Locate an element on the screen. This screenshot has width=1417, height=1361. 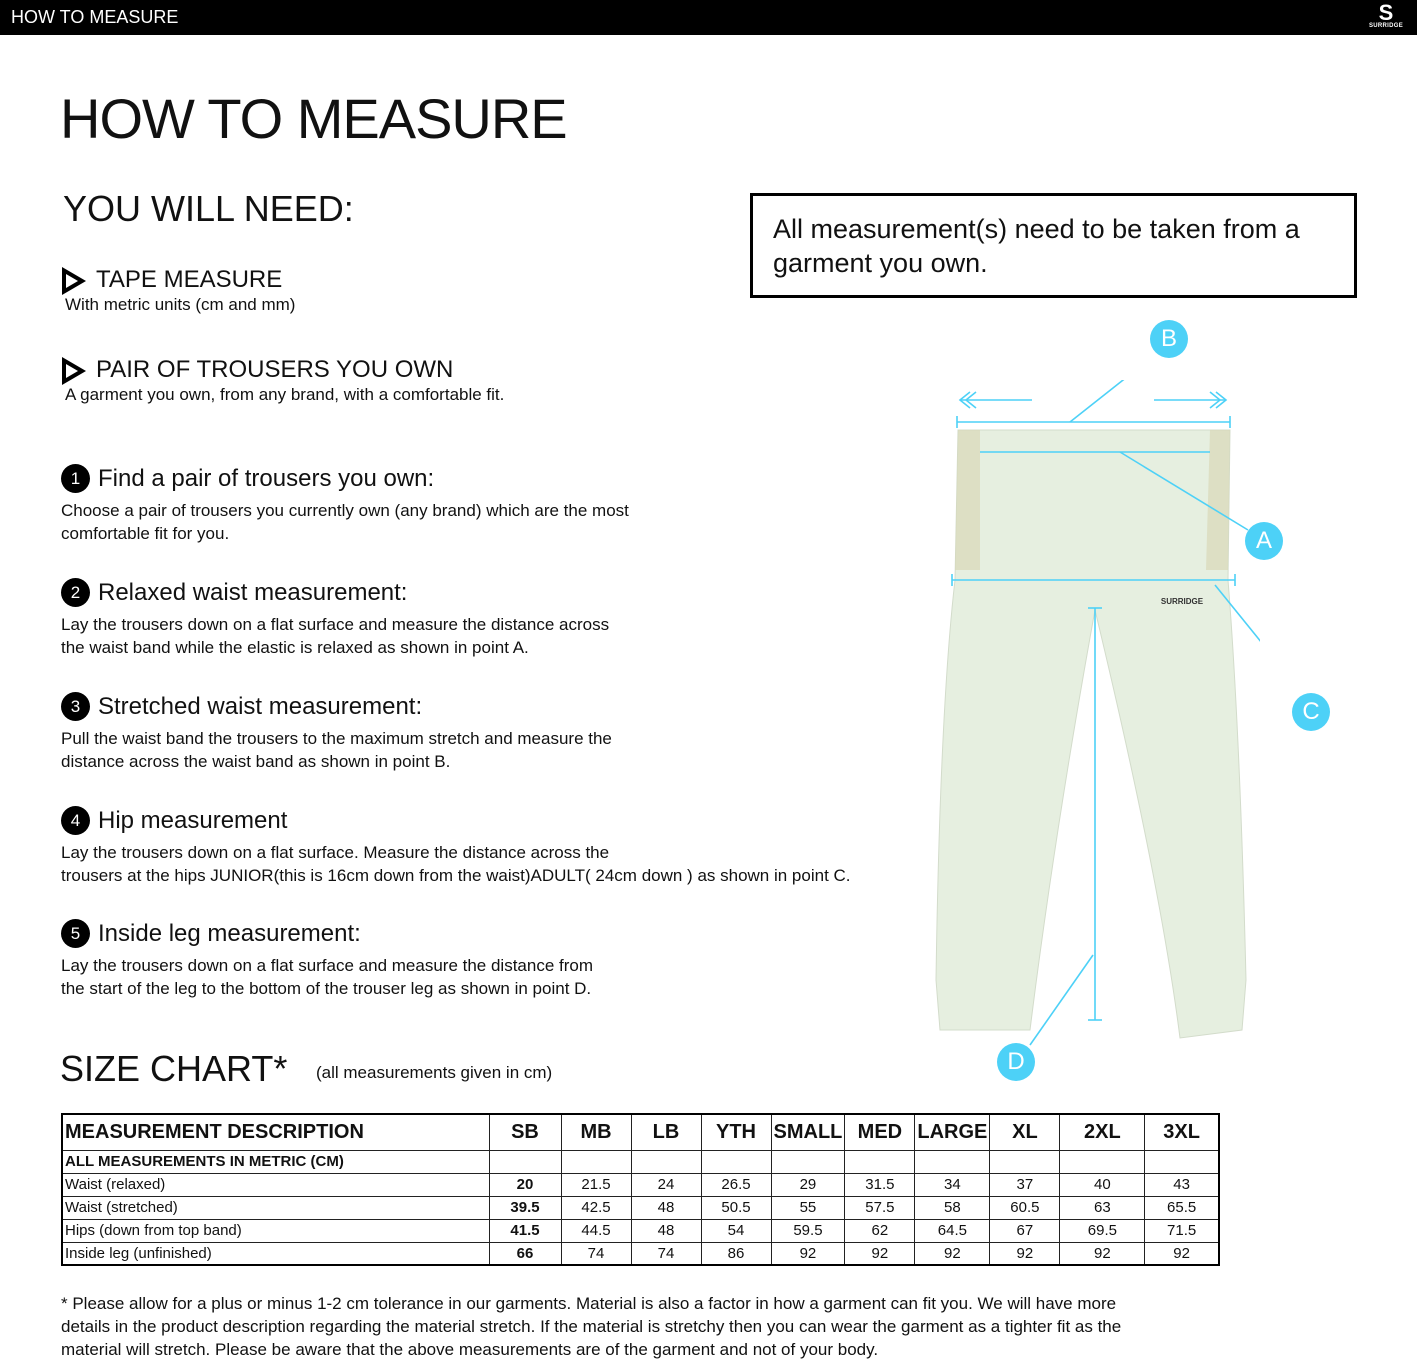
you-will-need-heading: YOU WILL NEED: is located at coordinates (208, 208).